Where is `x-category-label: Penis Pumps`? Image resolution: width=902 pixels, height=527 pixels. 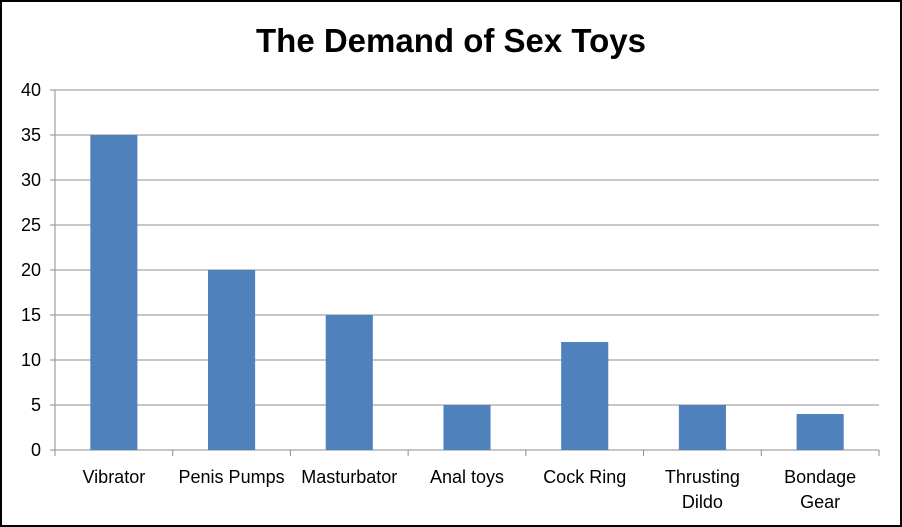 x-category-label: Penis Pumps is located at coordinates (232, 477).